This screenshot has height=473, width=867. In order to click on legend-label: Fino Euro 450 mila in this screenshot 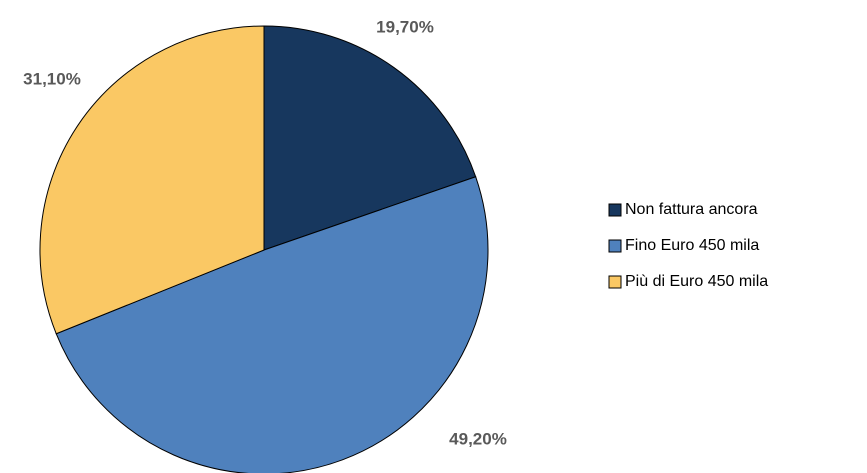, I will do `click(692, 245)`.